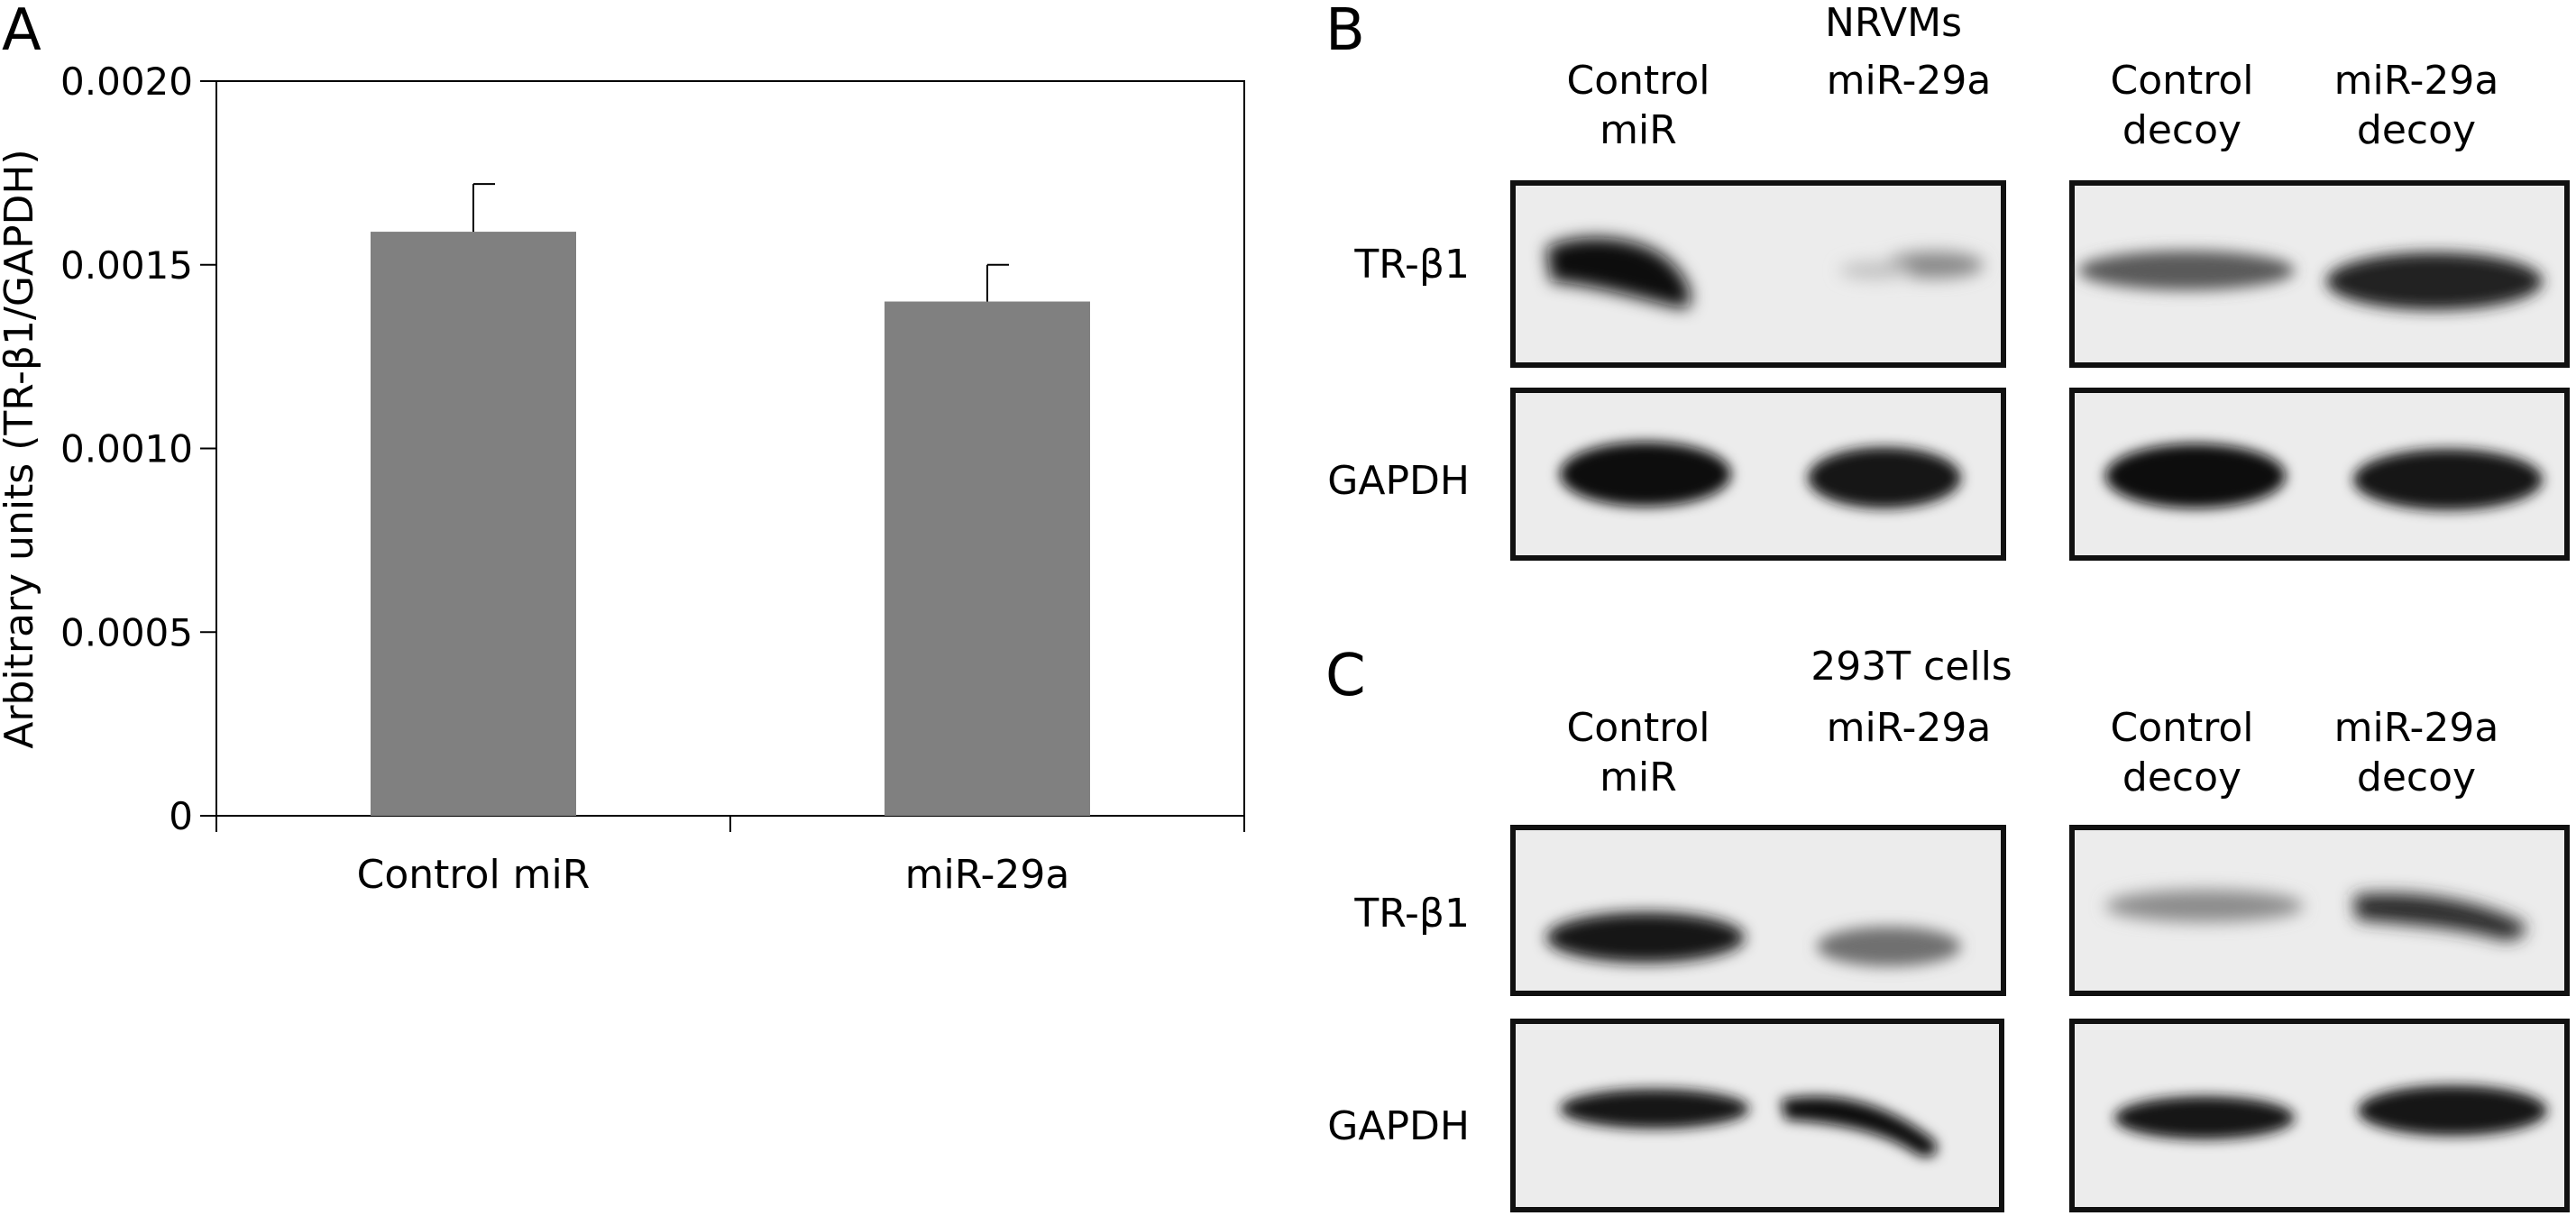 The image size is (2576, 1216). Describe the element at coordinates (2182, 105) in the screenshot. I see `panel-b-lane-3-label: Control decoy` at that location.